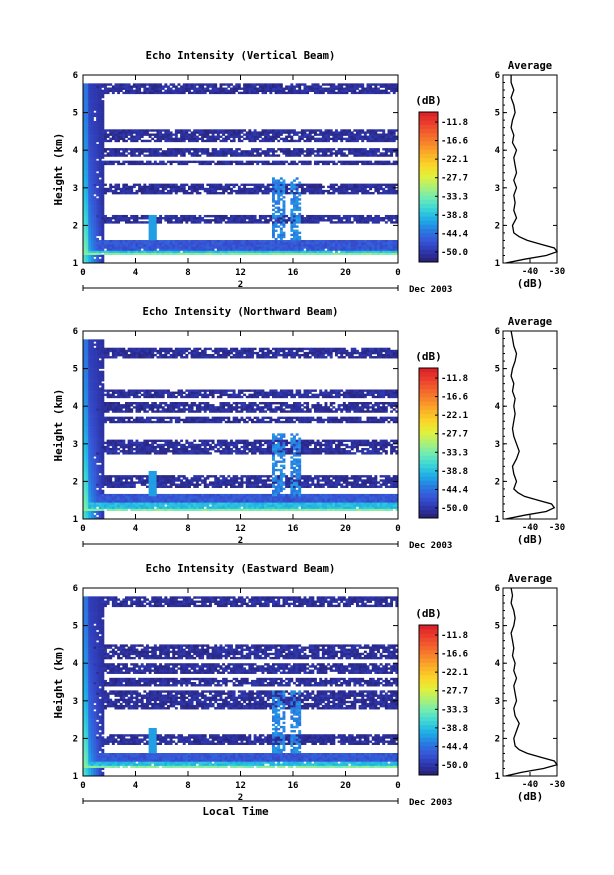  Describe the element at coordinates (241, 312) in the screenshot. I see `panel-title: Echo Intensity (Northward Beam)` at that location.